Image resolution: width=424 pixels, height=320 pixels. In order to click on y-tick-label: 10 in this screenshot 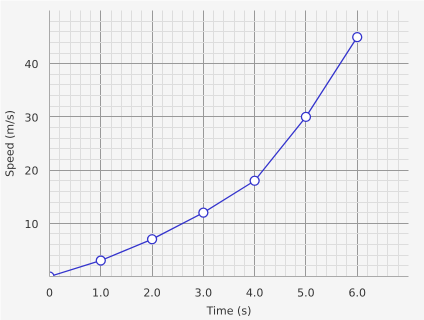, I will do `click(31, 224)`.